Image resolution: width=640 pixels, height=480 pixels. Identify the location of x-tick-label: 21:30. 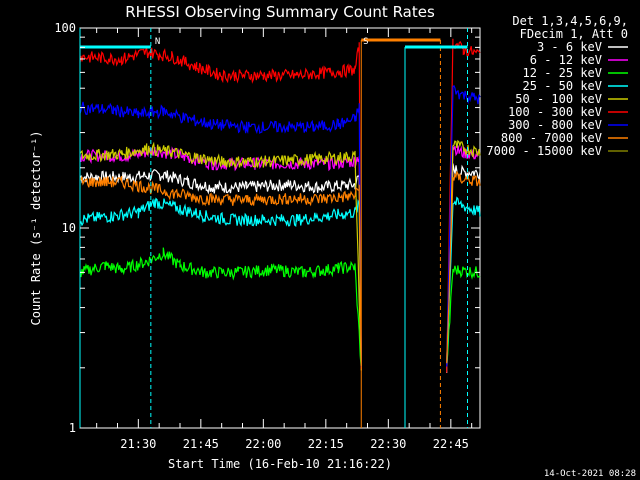
(138, 444).